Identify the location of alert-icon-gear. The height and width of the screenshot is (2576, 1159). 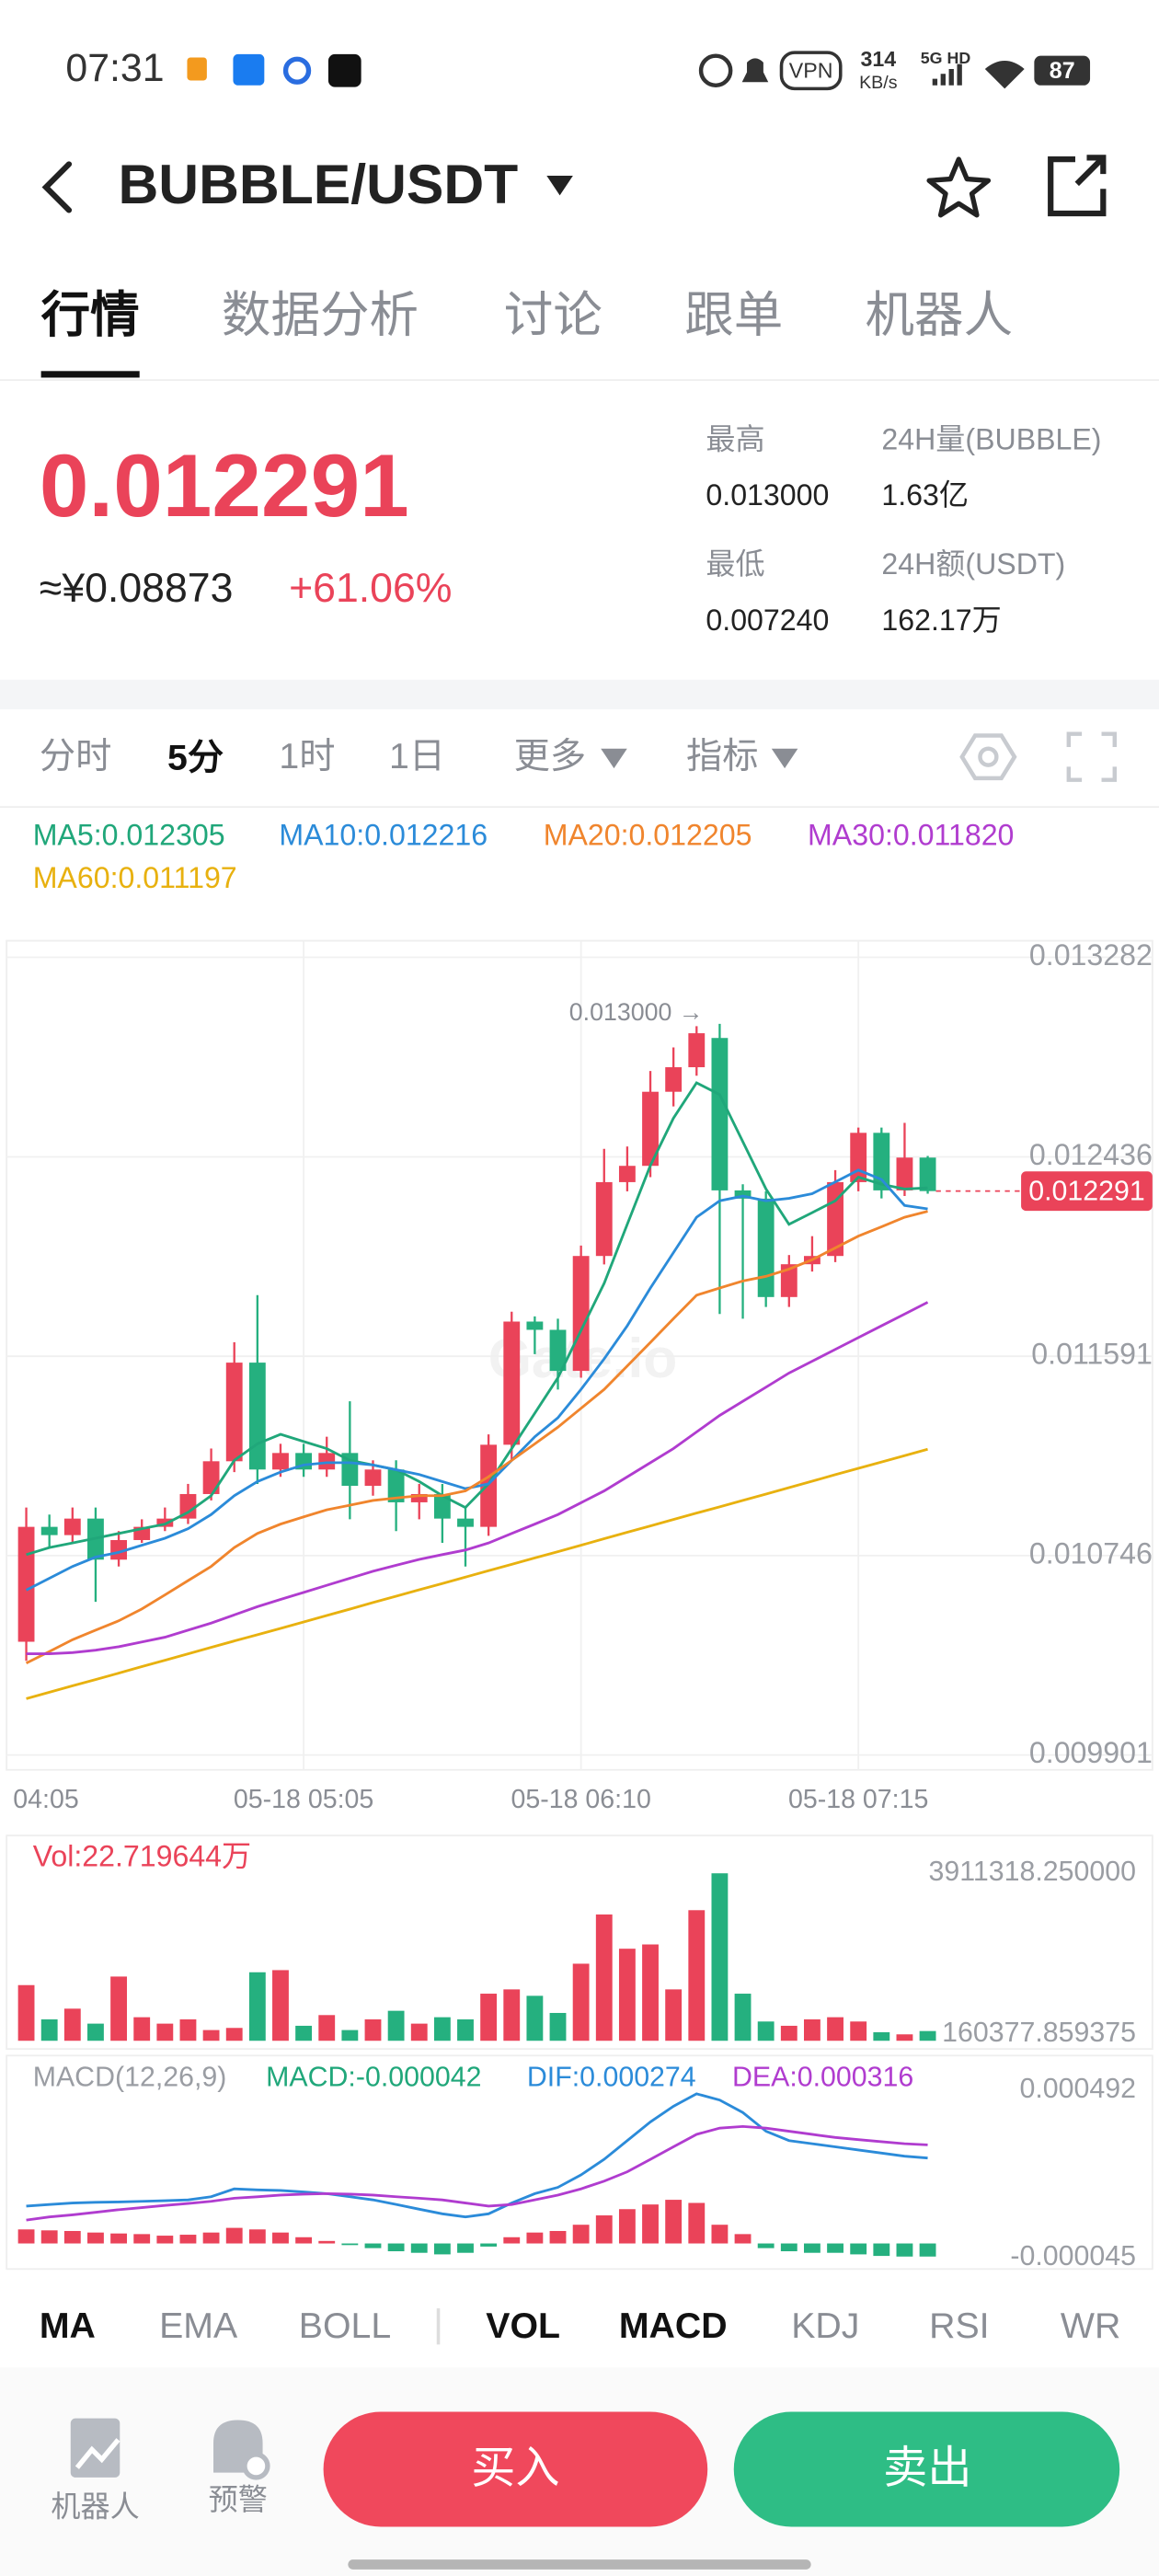
(256, 2466).